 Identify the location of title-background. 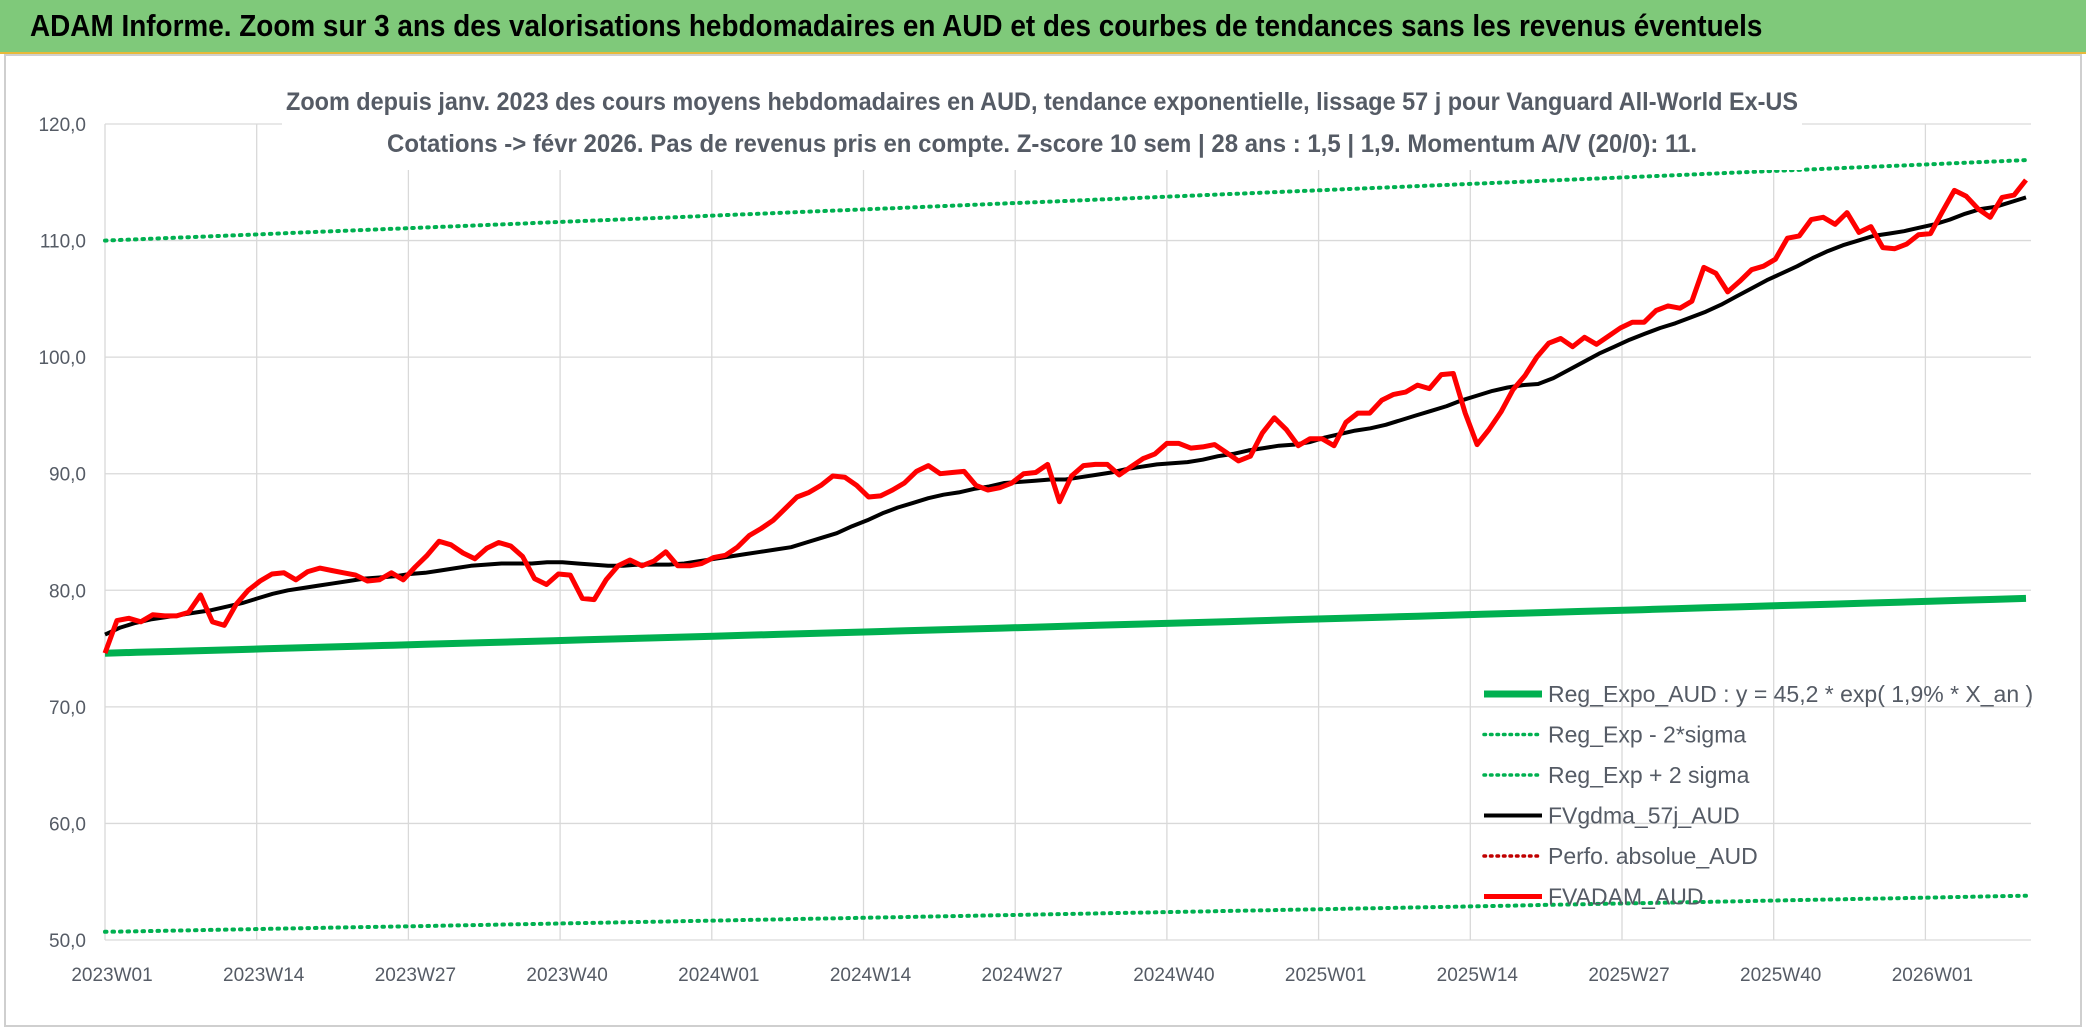
(1042, 124).